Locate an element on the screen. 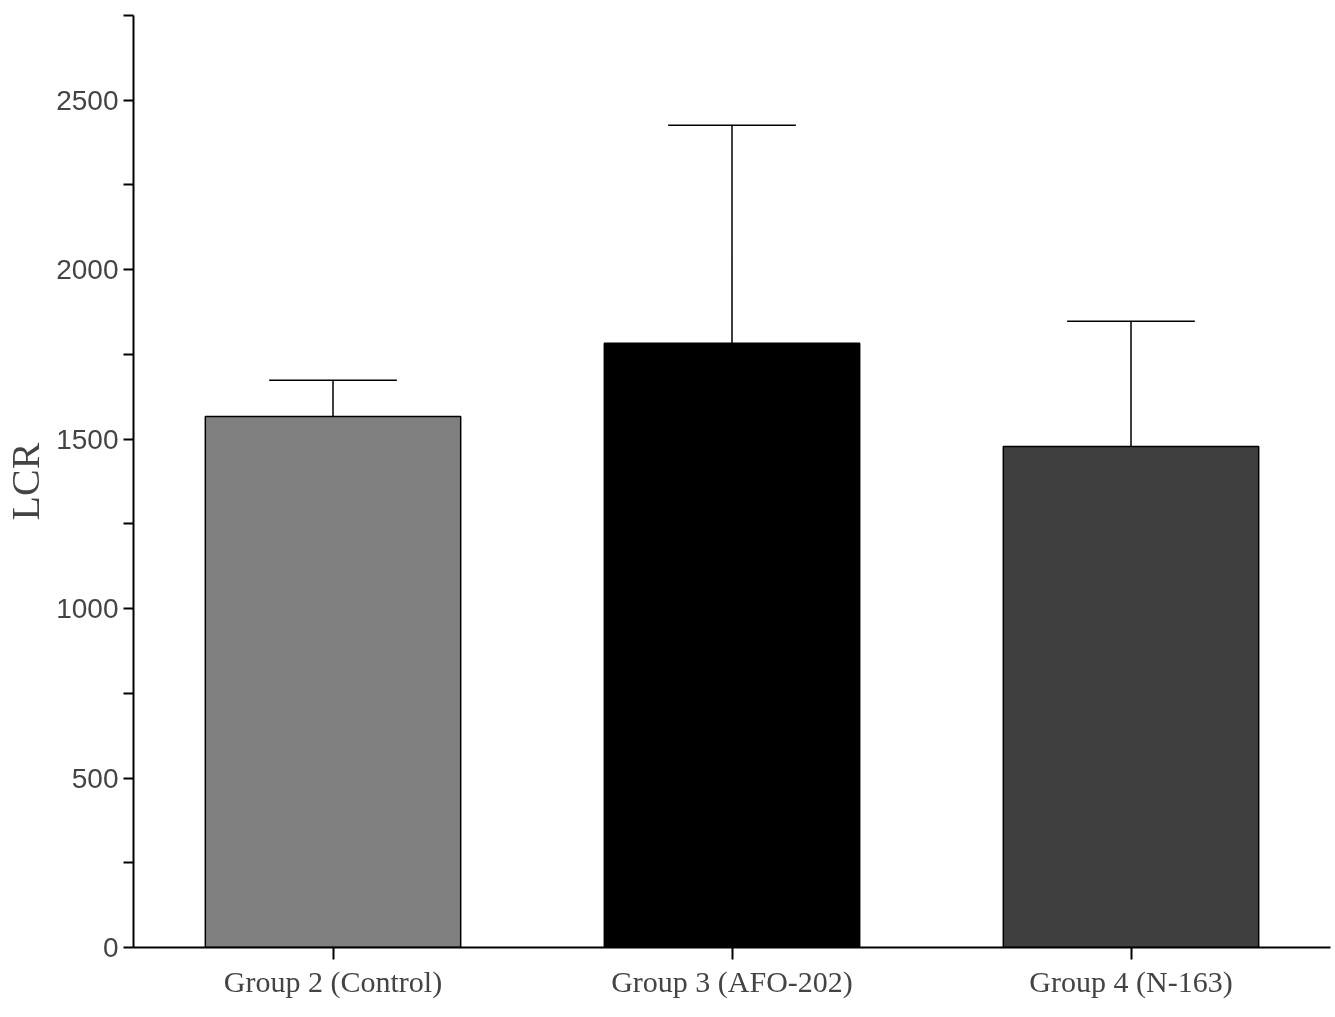 The image size is (1335, 1017). x-tick-label: Group 2 (Control) is located at coordinates (333, 981).